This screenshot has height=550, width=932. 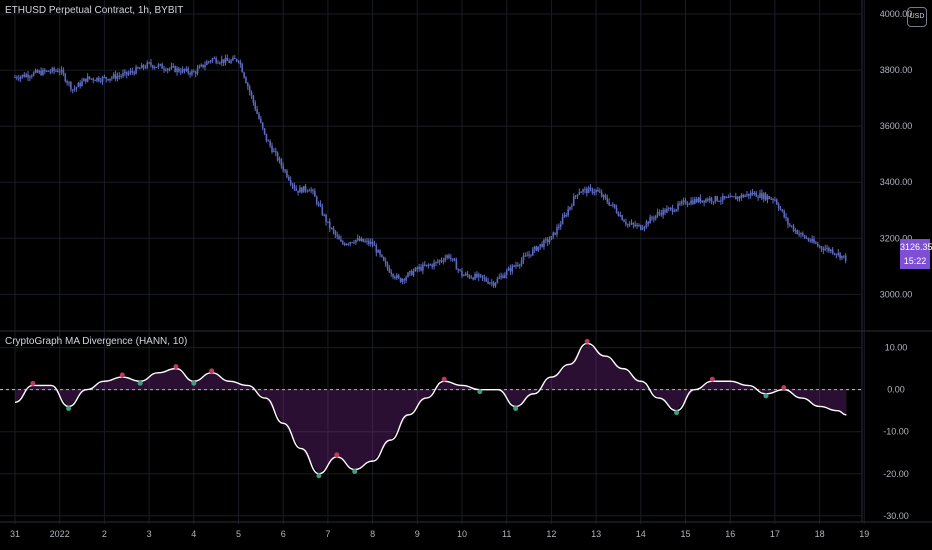 I want to click on currency-badge: USD, so click(x=917, y=17).